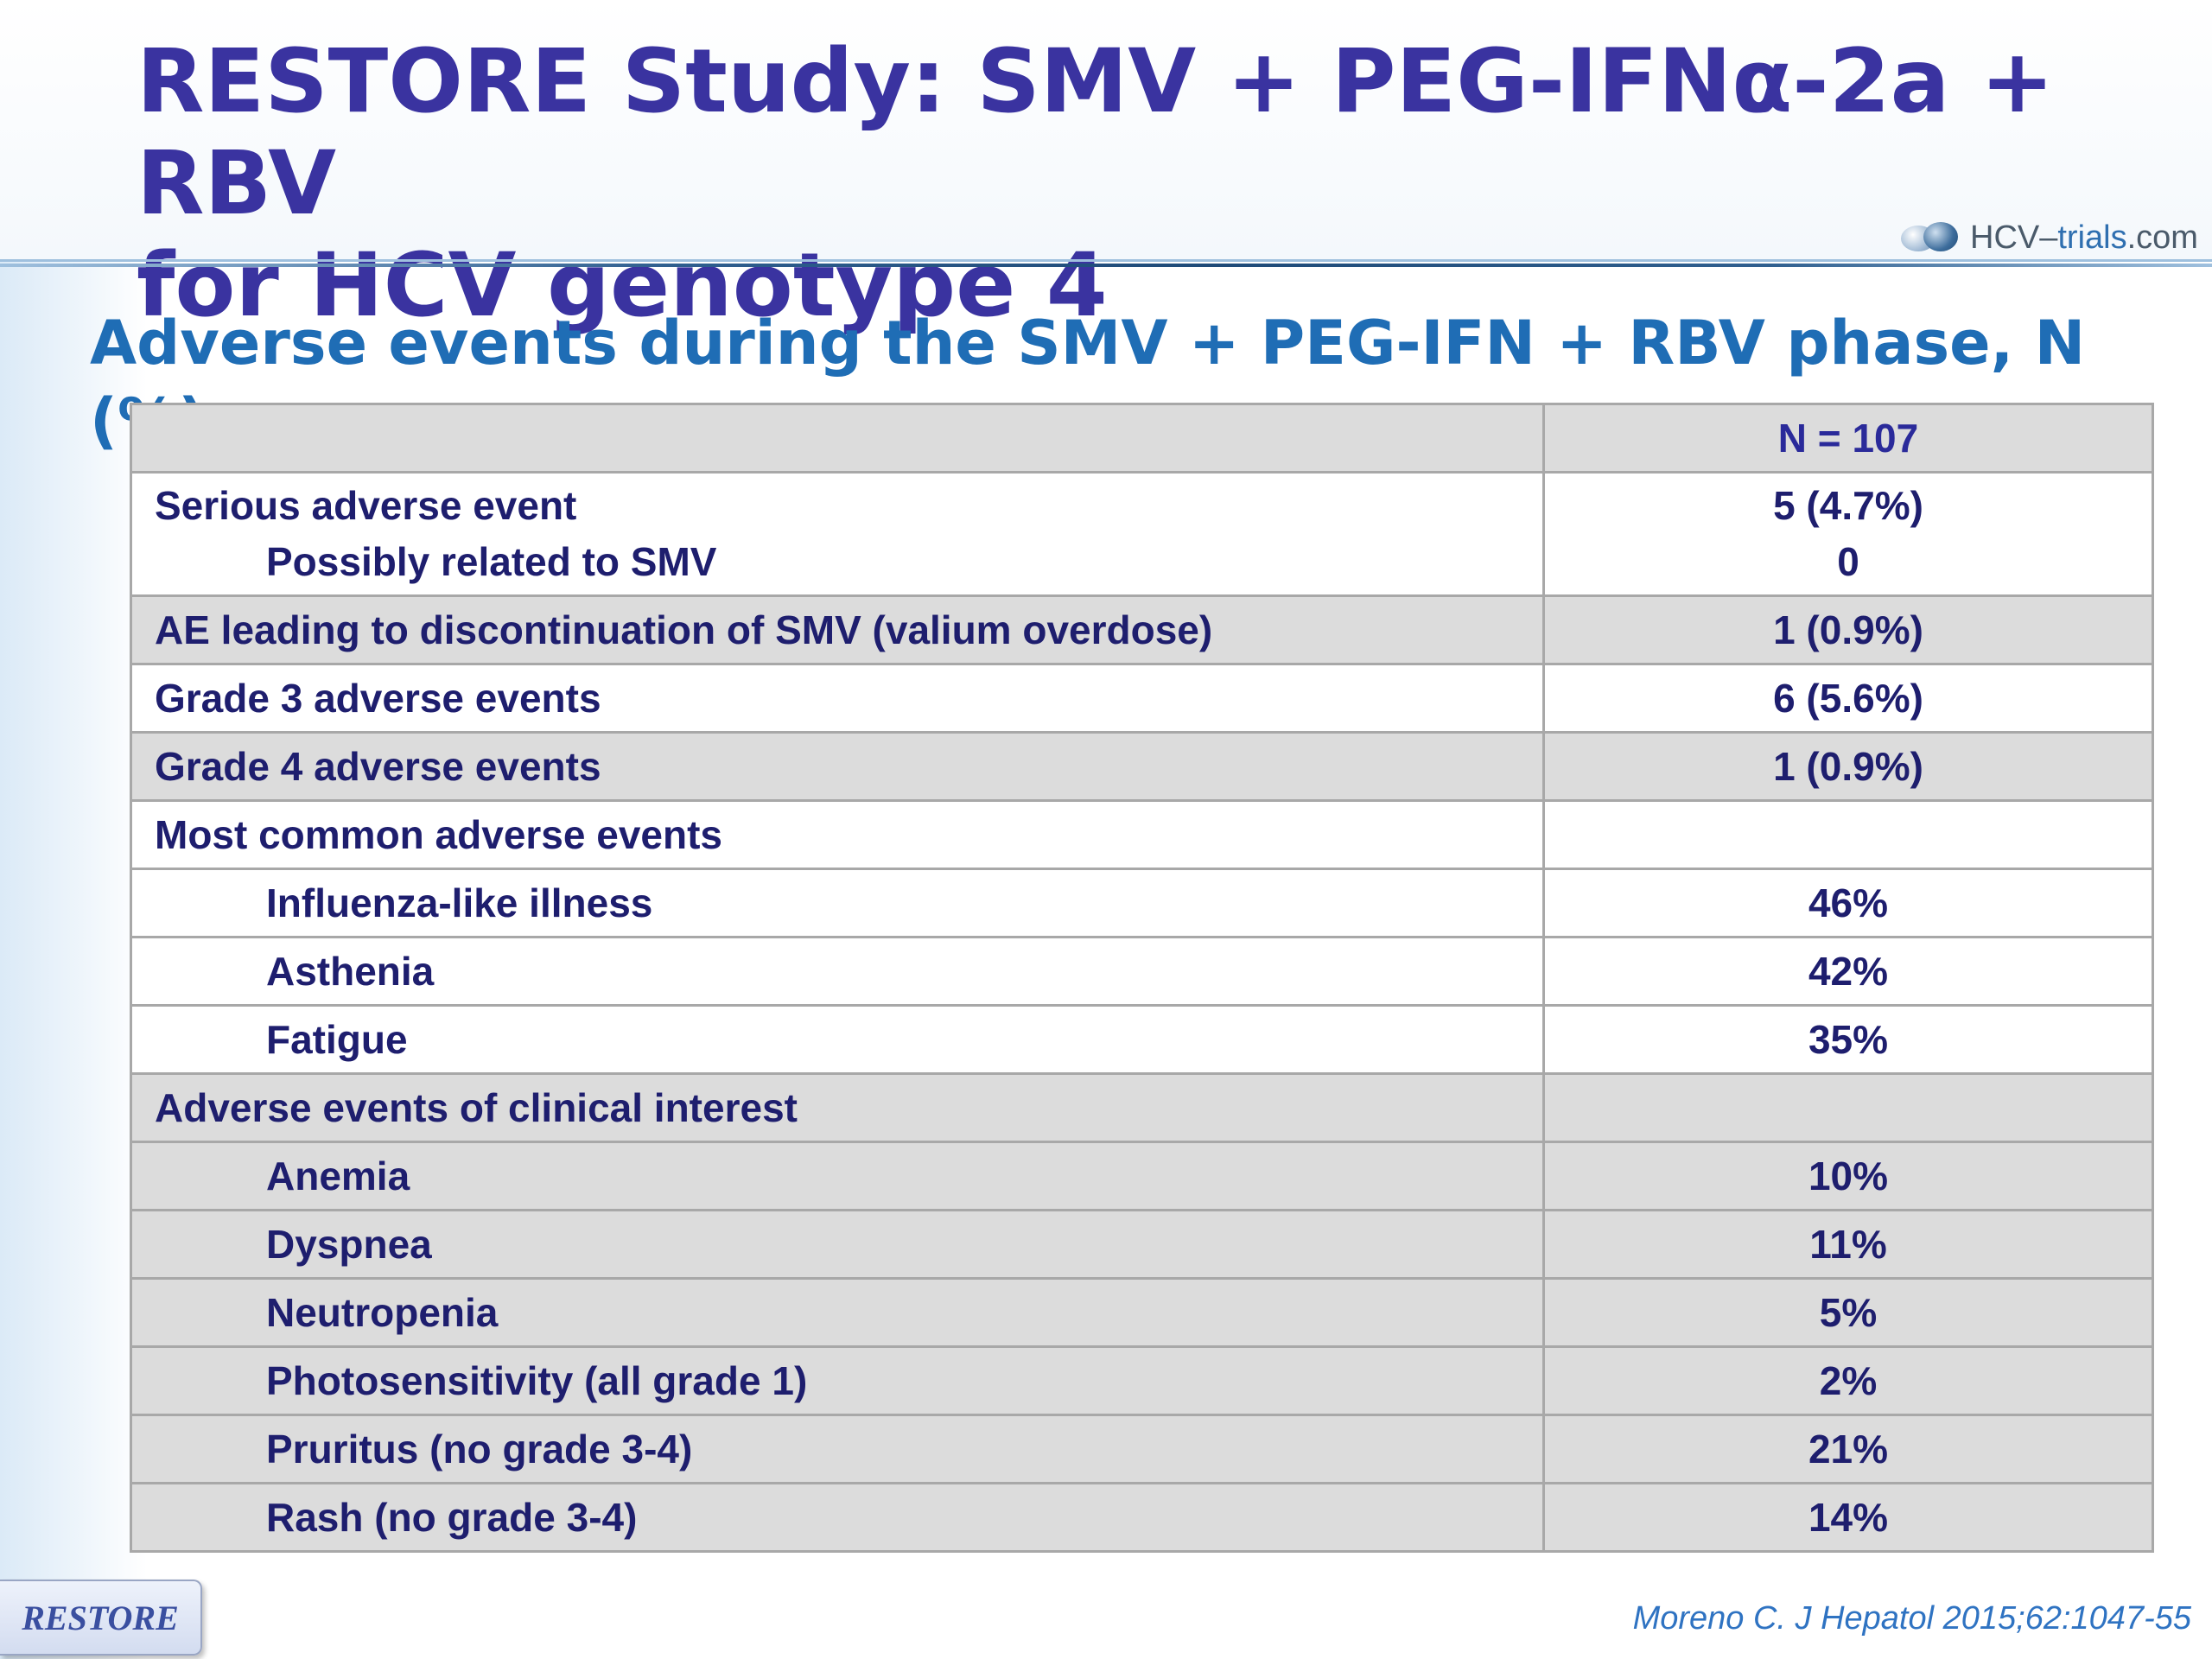 The width and height of the screenshot is (2212, 1659). What do you see at coordinates (1848, 971) in the screenshot?
I see `row-value: 42%` at bounding box center [1848, 971].